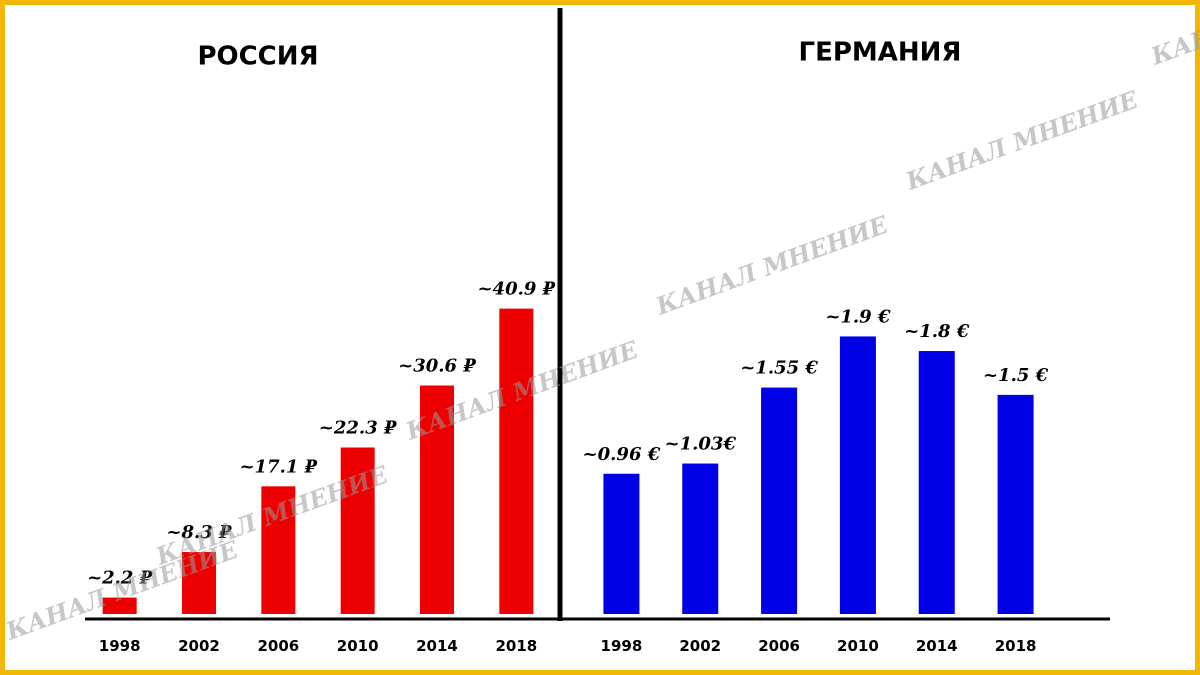  I want to click on value-label: ~0.96 €, so click(622, 454).